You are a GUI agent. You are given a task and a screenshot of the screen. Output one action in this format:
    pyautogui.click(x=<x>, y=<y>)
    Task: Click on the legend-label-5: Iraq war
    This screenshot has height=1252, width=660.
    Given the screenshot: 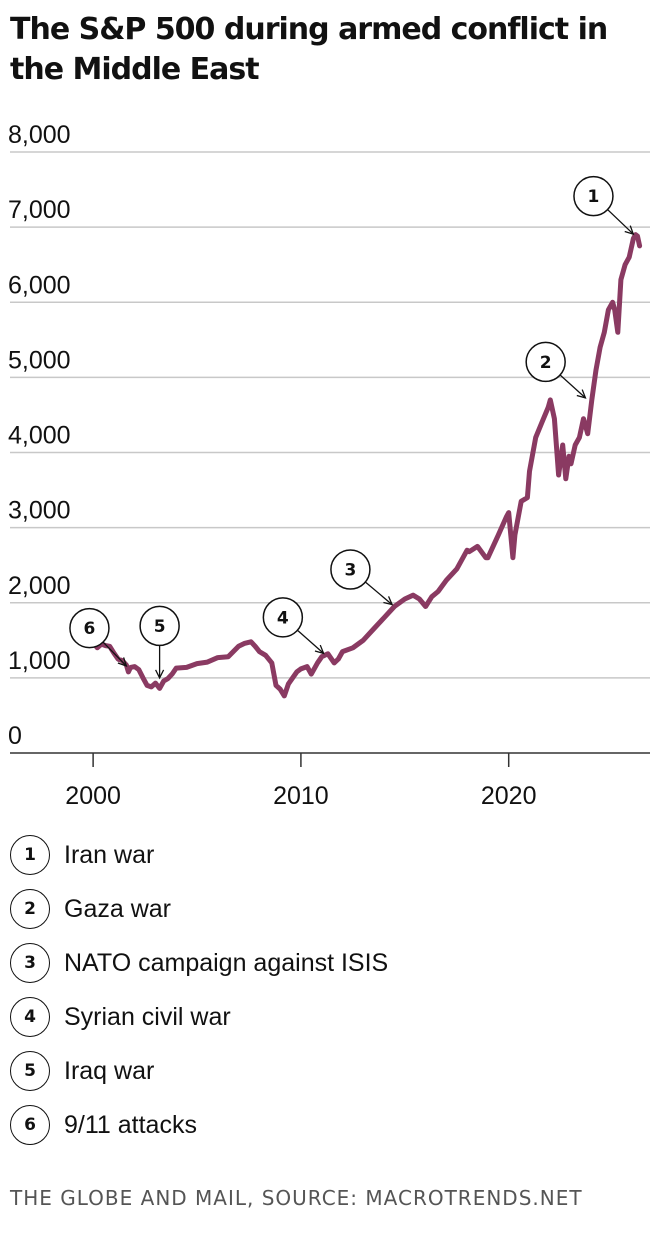 What is the action you would take?
    pyautogui.click(x=109, y=1070)
    